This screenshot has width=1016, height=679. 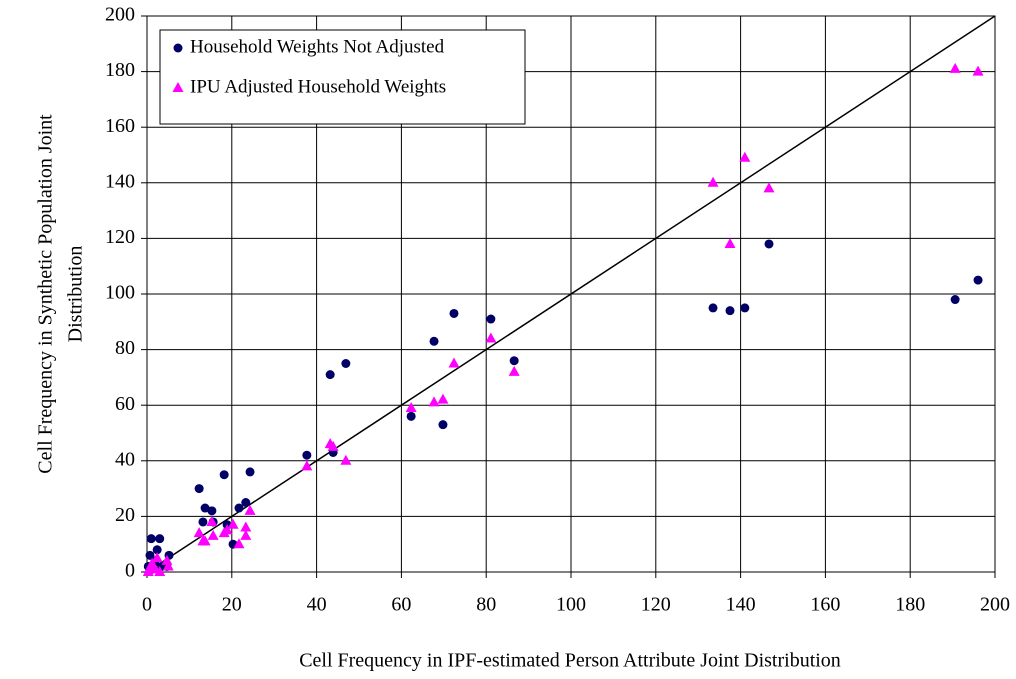 What do you see at coordinates (656, 605) in the screenshot?
I see `x-tick-label: 120` at bounding box center [656, 605].